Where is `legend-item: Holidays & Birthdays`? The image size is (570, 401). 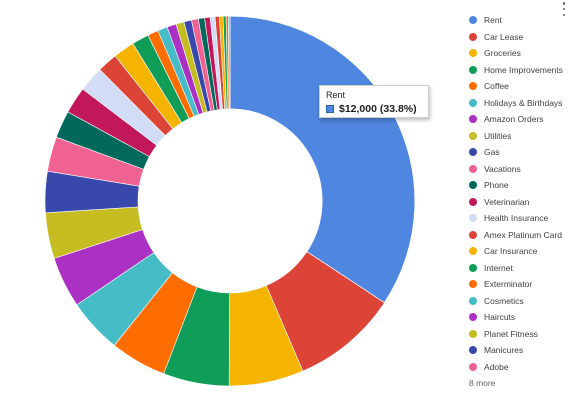
legend-item: Holidays & Birthdays is located at coordinates (519, 103).